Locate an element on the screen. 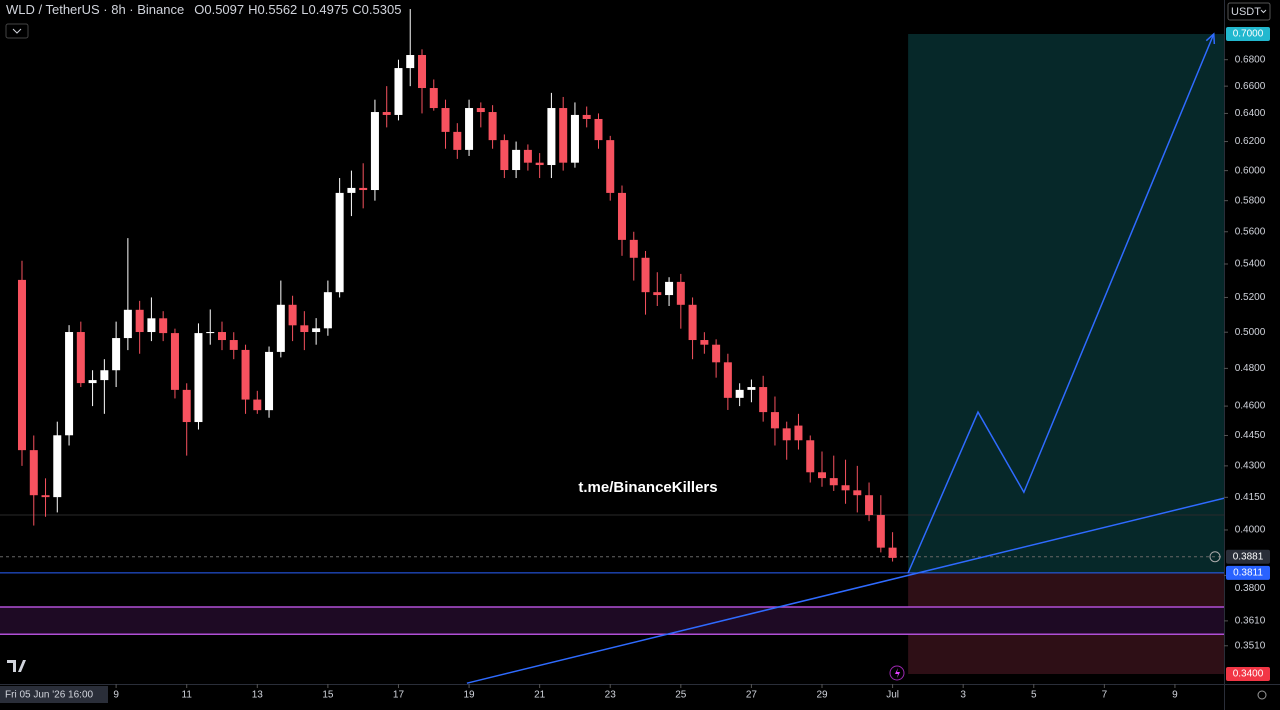  cursor-label-box is located at coordinates (54, 694).